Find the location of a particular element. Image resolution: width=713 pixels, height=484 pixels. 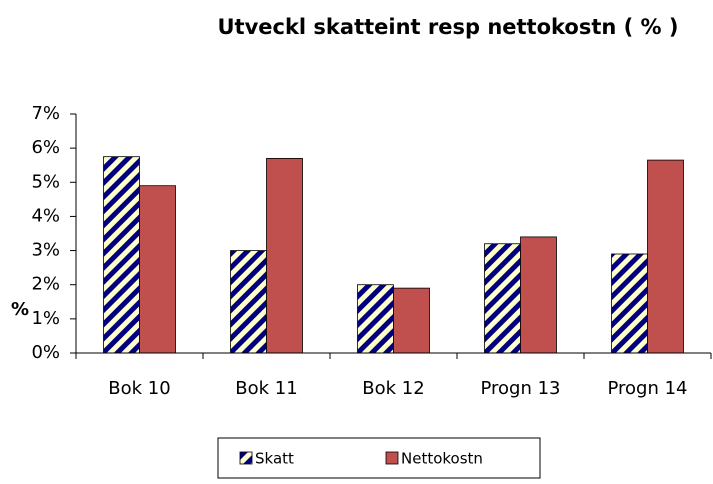

legend-box is located at coordinates (379, 458).